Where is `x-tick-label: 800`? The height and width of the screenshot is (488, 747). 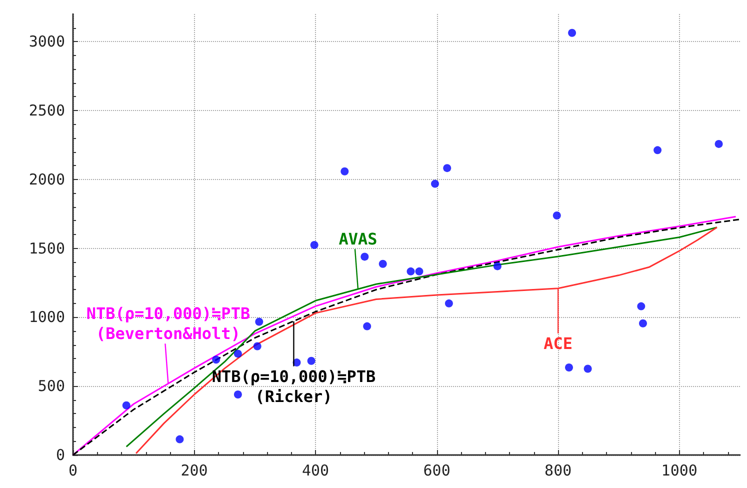
x-tick-label: 800 is located at coordinates (558, 471).